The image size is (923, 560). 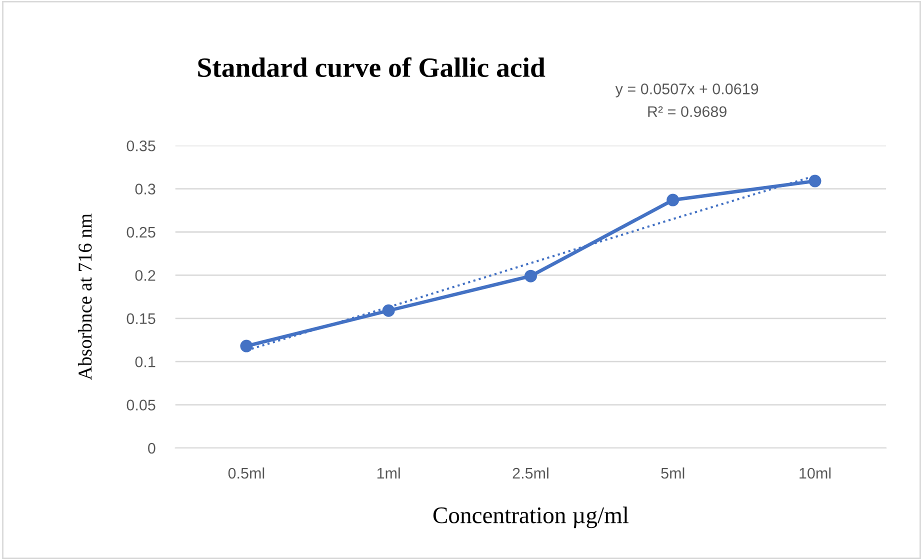 I want to click on text: R² = 0.9689, so click(x=687, y=112).